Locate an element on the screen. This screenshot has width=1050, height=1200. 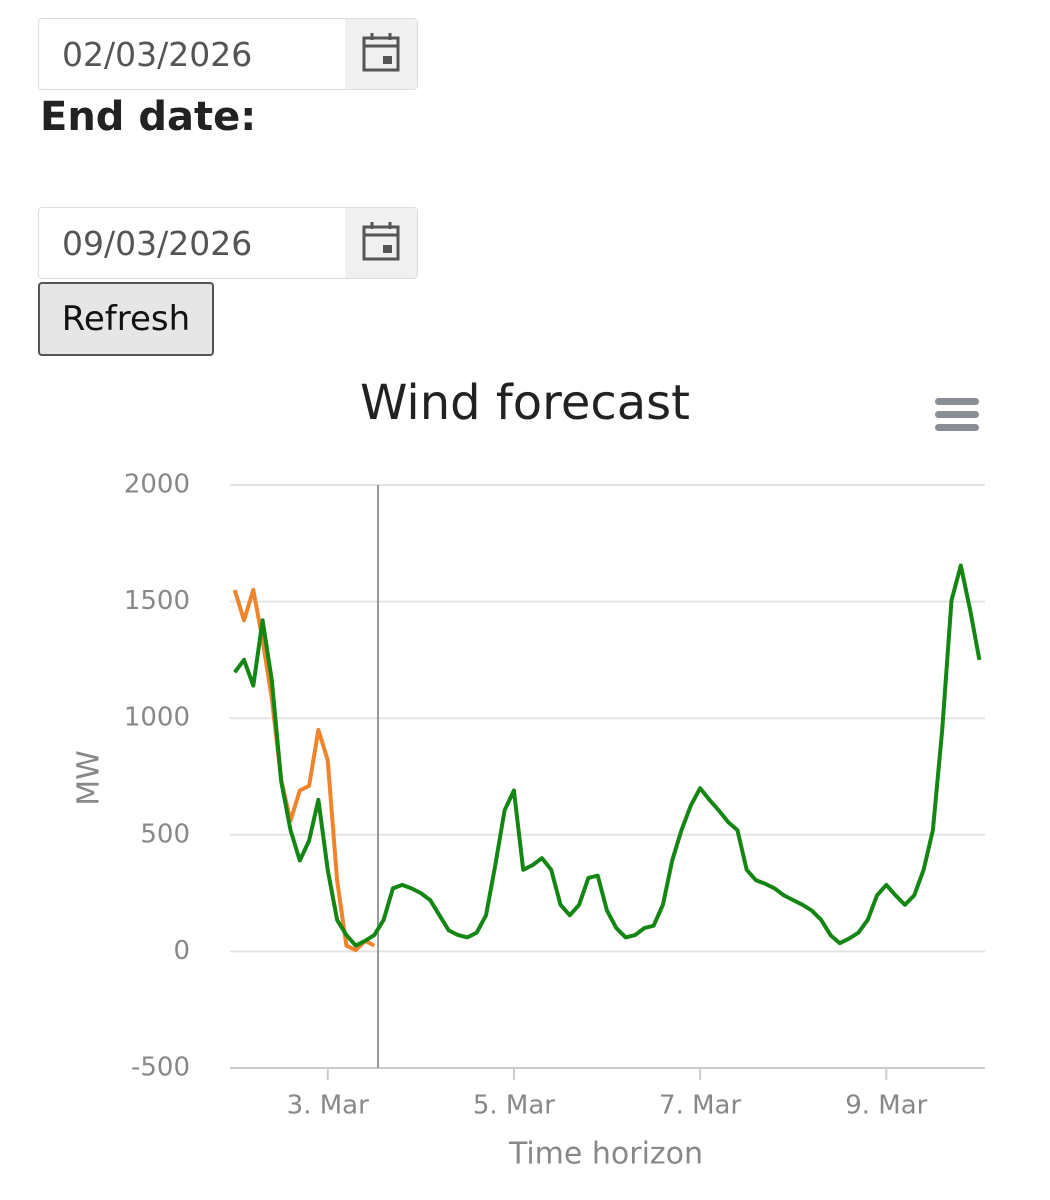
y-axis-title: MW is located at coordinates (89, 778).